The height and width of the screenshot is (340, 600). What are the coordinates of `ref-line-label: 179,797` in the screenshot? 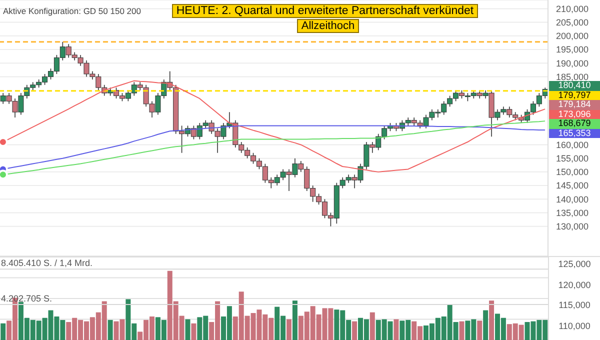 It's located at (574, 95).